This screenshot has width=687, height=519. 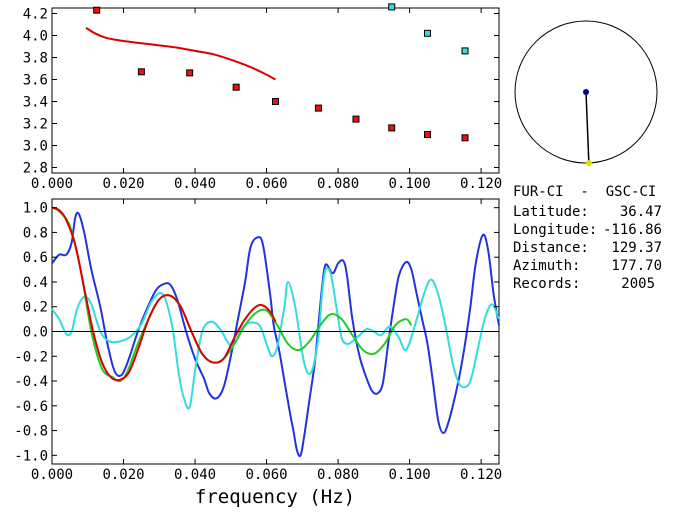 I want to click on top-x-tick-label: 0.040, so click(x=195, y=184).